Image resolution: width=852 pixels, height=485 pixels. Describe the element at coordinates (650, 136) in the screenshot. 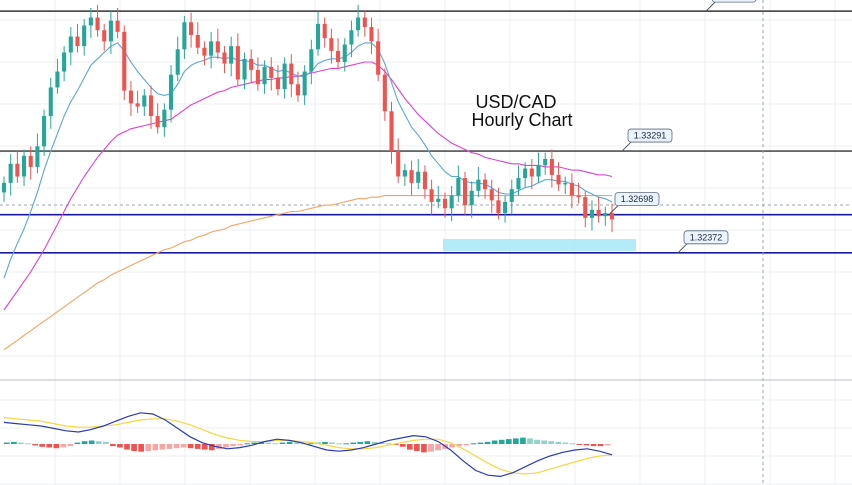

I see `level-label-text: 1.33291` at that location.